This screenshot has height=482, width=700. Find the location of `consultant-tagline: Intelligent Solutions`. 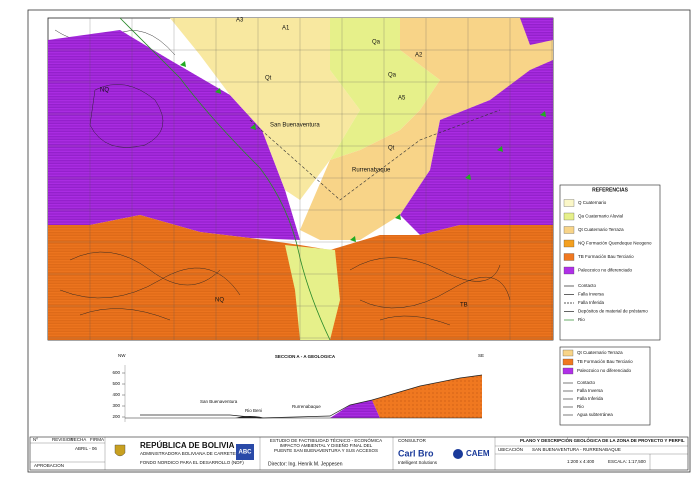

consultant-tagline: Intelligent Solutions is located at coordinates (418, 462).